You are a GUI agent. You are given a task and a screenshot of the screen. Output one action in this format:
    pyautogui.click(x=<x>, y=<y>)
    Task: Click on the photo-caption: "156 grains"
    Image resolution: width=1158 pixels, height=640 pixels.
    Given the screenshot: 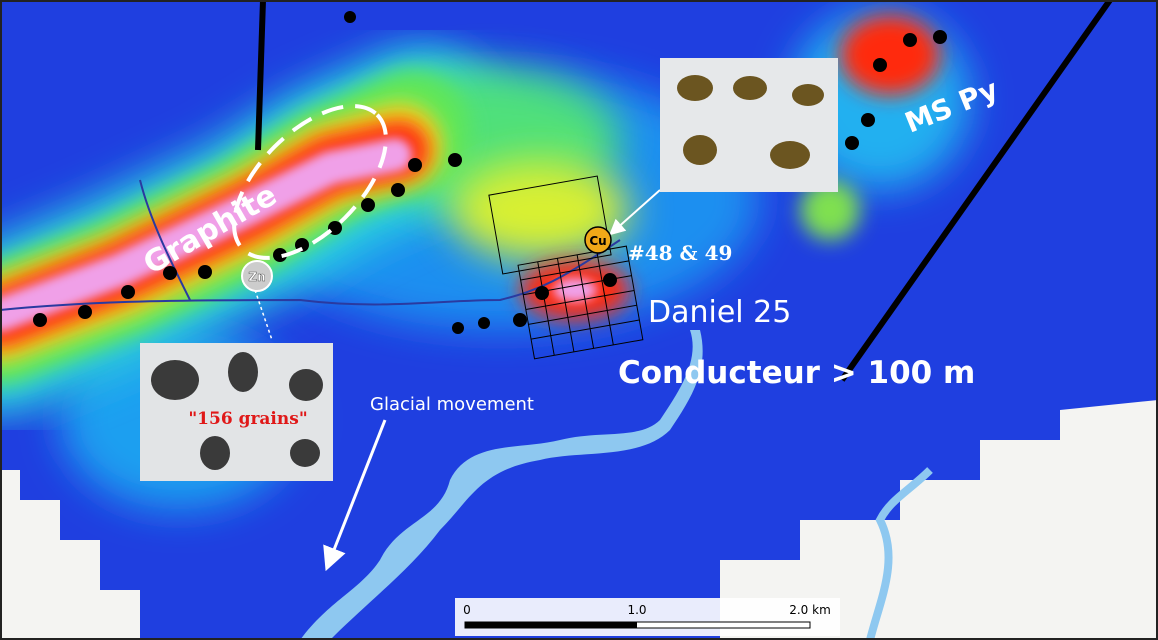 What is the action you would take?
    pyautogui.click(x=247, y=419)
    